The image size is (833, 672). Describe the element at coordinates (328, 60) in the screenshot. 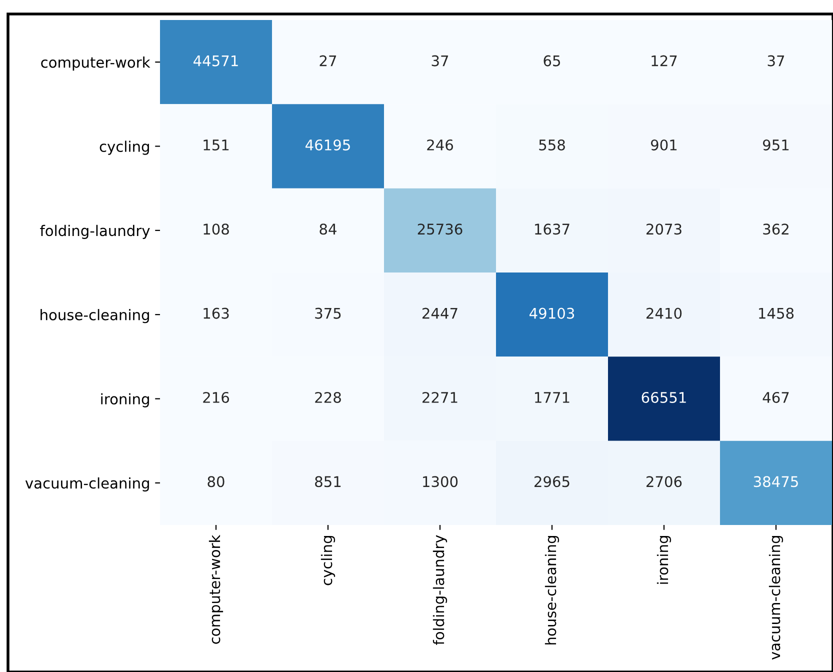

I see `data-label: 27` at that location.